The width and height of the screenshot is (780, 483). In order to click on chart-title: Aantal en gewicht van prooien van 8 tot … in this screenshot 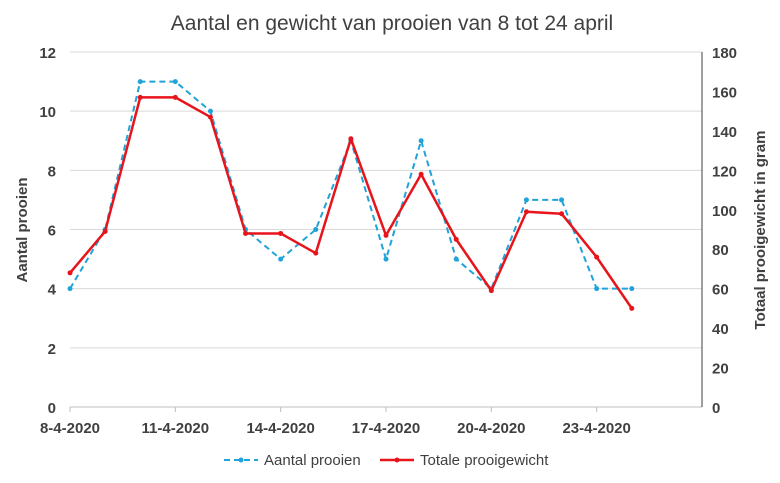, I will do `click(392, 23)`.